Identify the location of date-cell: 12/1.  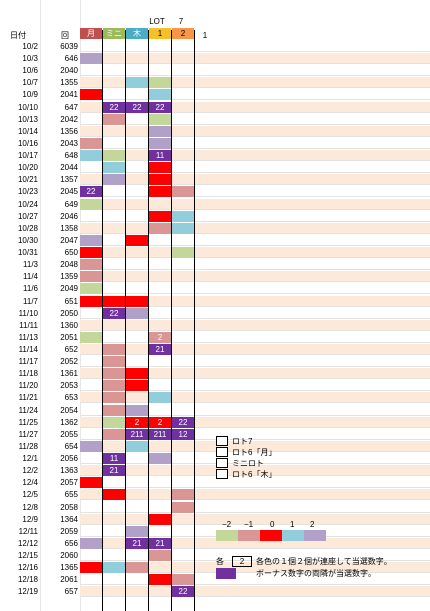
(30, 459).